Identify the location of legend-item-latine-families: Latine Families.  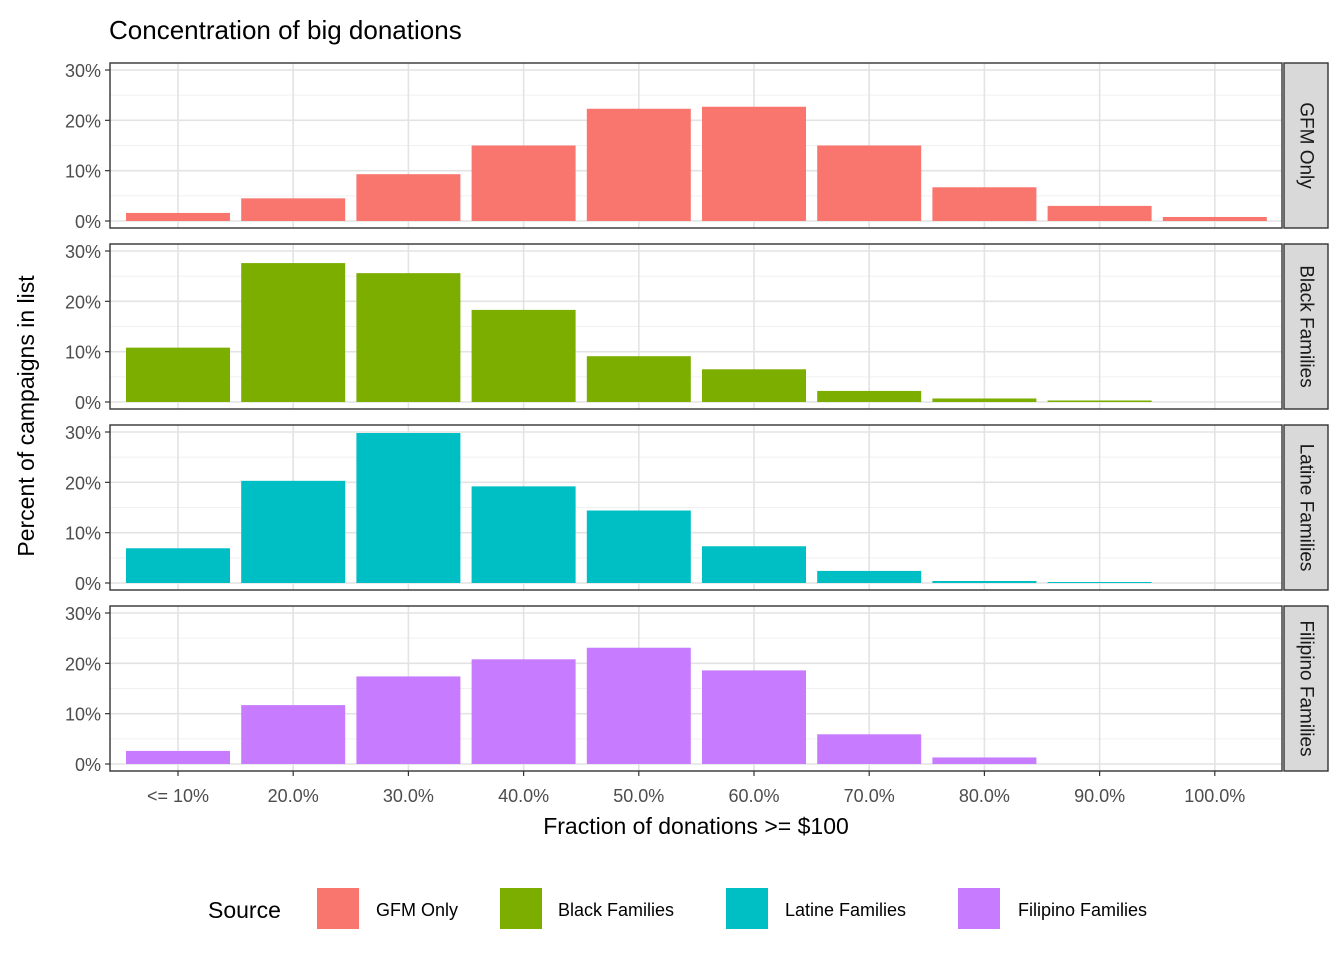
(816, 908).